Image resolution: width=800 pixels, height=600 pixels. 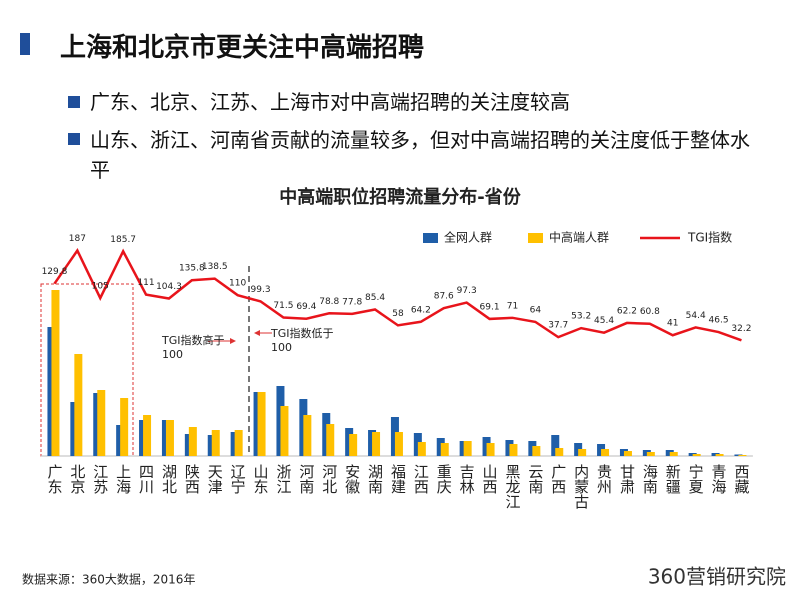 I want to click on data-label: 104.3, so click(x=169, y=287).